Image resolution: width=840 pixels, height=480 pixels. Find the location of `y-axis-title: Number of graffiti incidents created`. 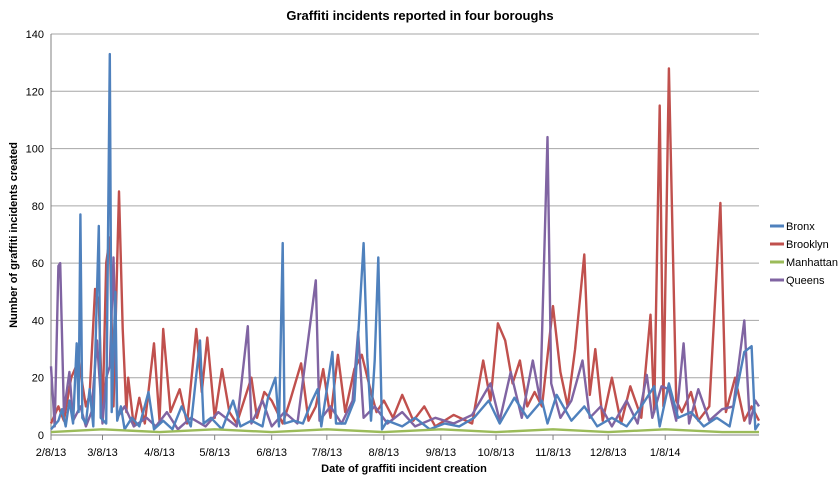

y-axis-title: Number of graffiti incidents created is located at coordinates (14, 235).